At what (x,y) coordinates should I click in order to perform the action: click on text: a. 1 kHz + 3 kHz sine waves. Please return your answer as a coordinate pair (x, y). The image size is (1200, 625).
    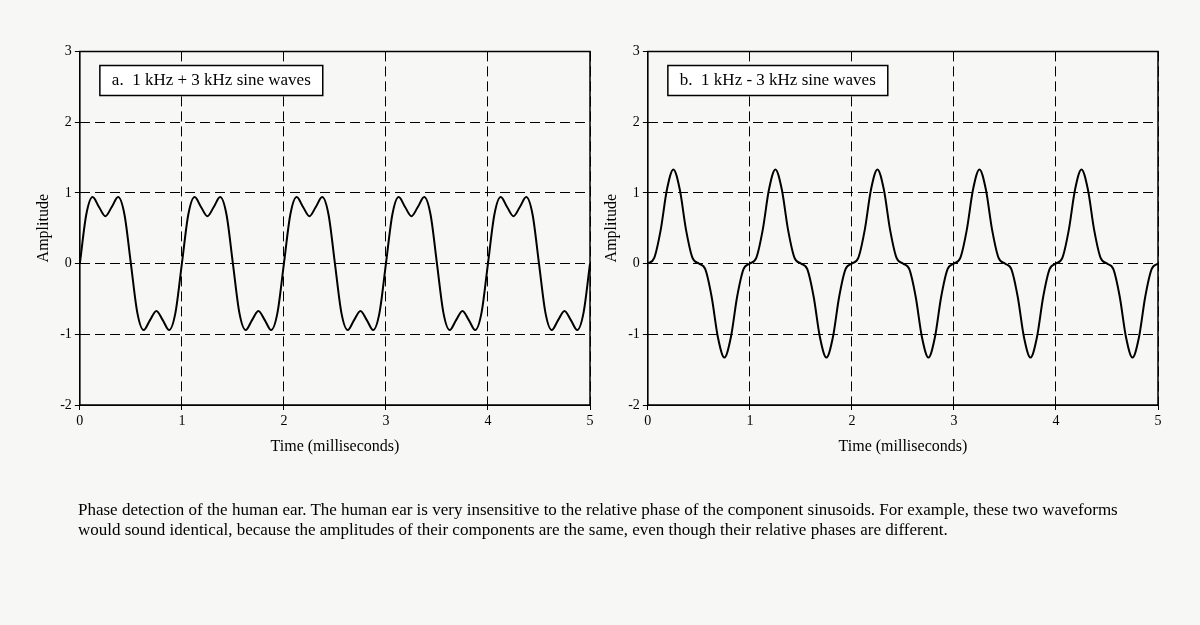
    Looking at the image, I should click on (211, 79).